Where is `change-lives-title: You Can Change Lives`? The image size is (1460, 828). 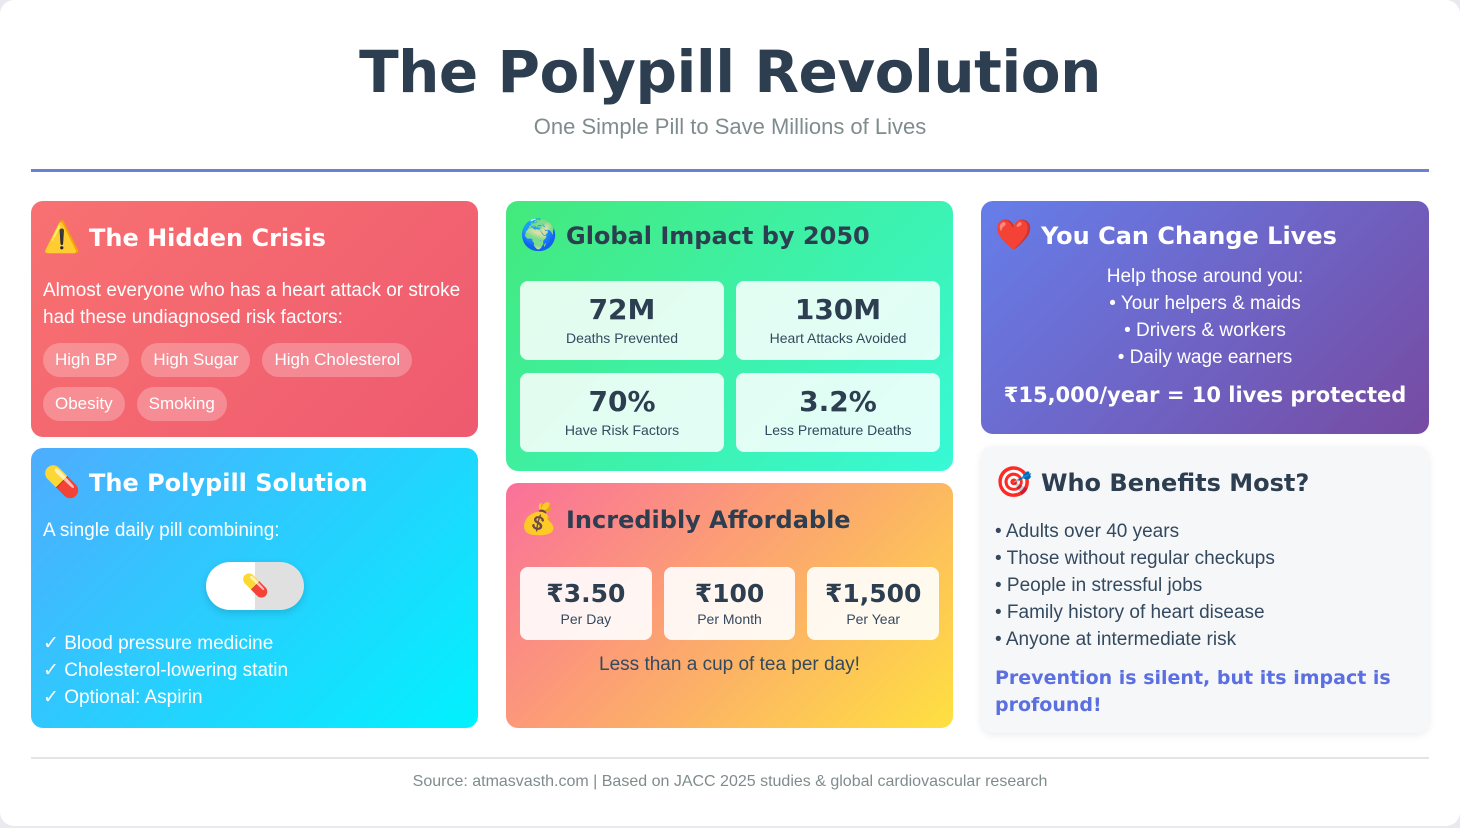 change-lives-title: You Can Change Lives is located at coordinates (1189, 236).